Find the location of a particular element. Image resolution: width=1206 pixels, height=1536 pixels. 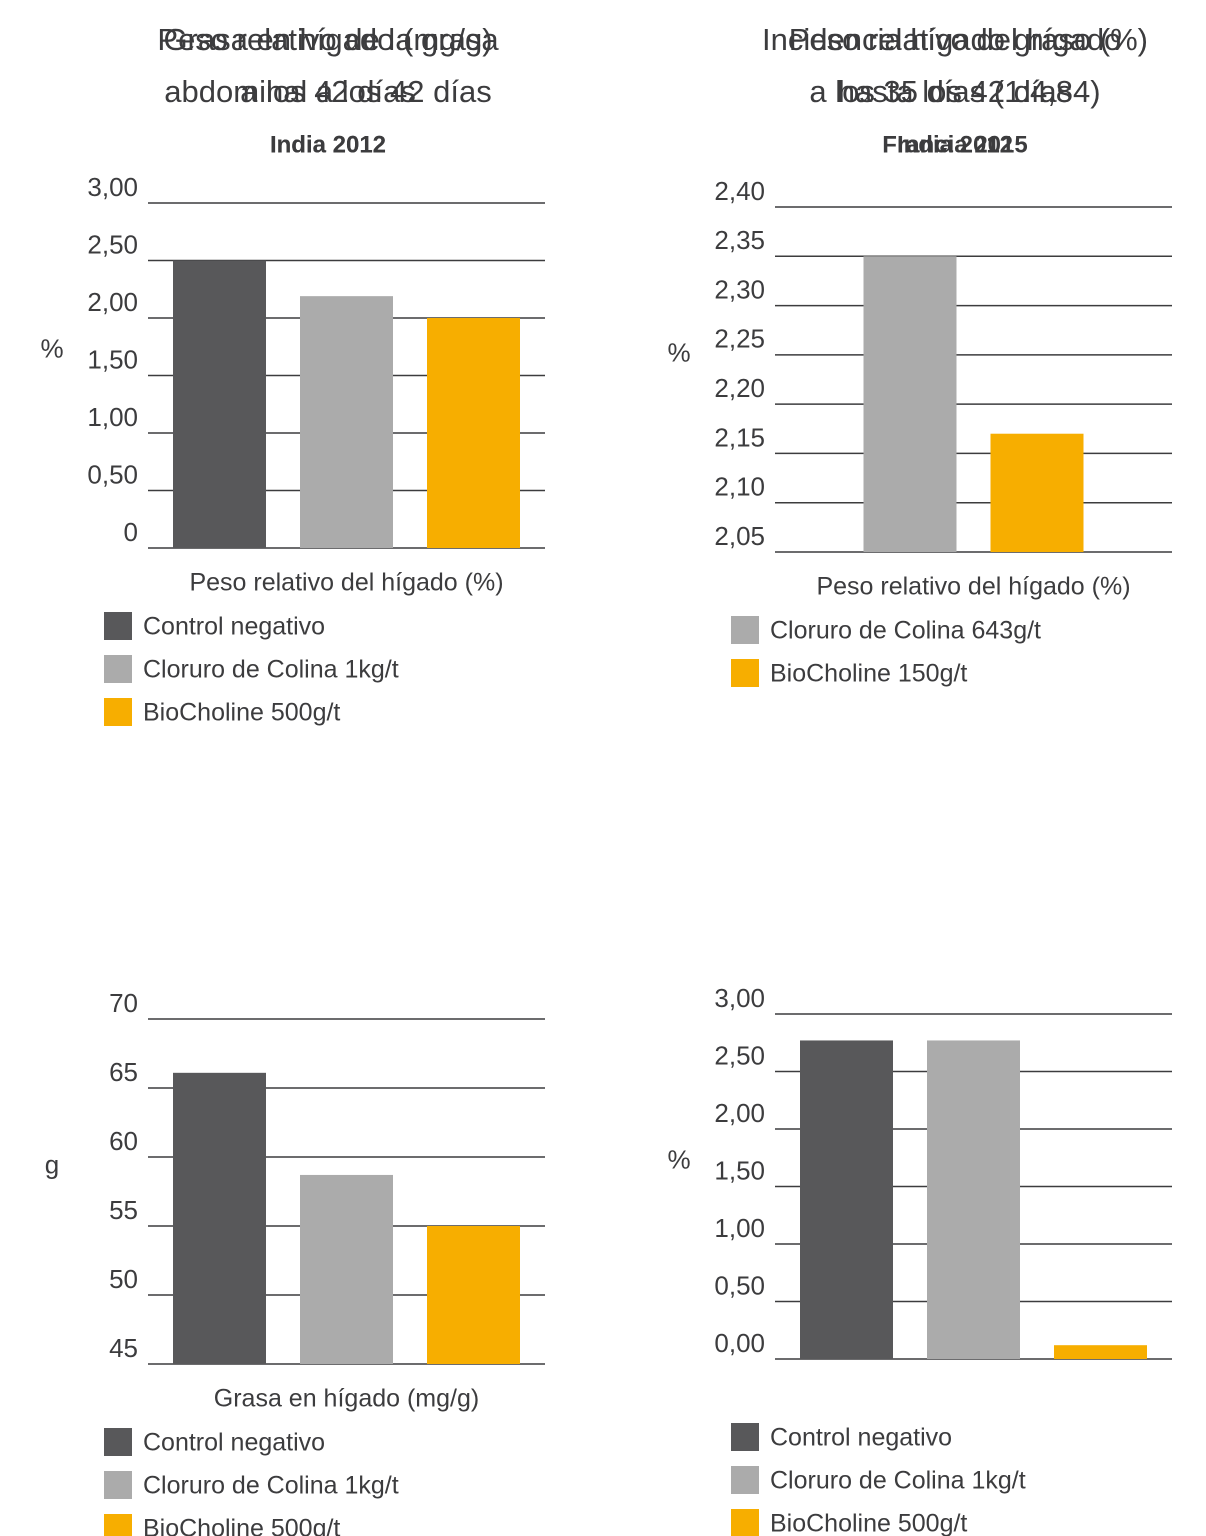

y-tick-label: 0,00 is located at coordinates (739, 1343).